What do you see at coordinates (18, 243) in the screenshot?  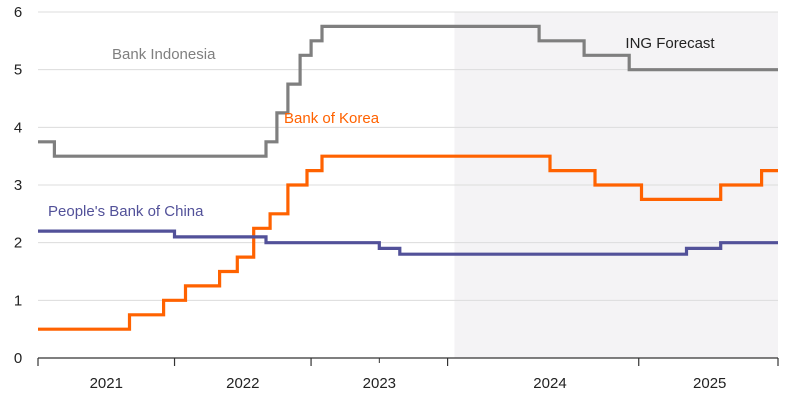 I see `y-tick-label-2: 2` at bounding box center [18, 243].